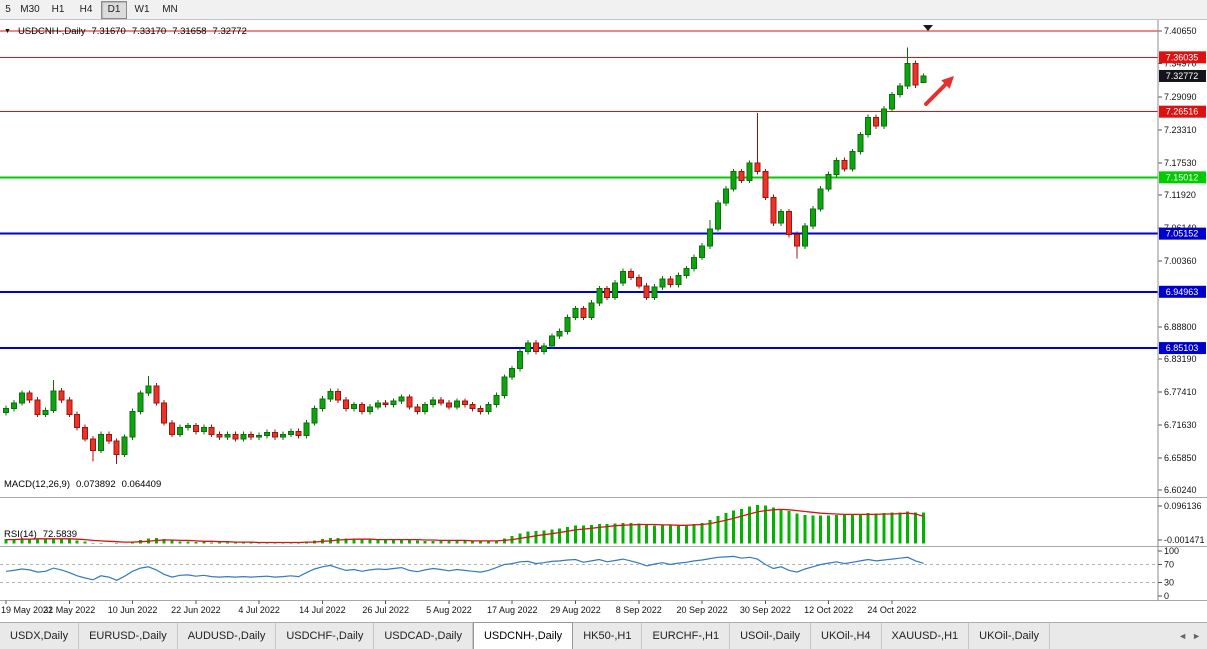 This screenshot has width=1207, height=649. Describe the element at coordinates (1184, 540) in the screenshot. I see `svg-text: -0.001471` at that location.